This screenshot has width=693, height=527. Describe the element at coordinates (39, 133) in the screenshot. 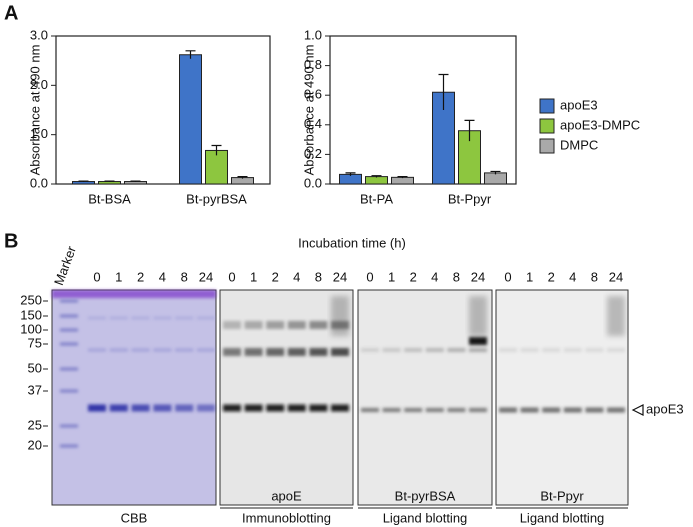

I see `y-tick-label: 1.0` at that location.